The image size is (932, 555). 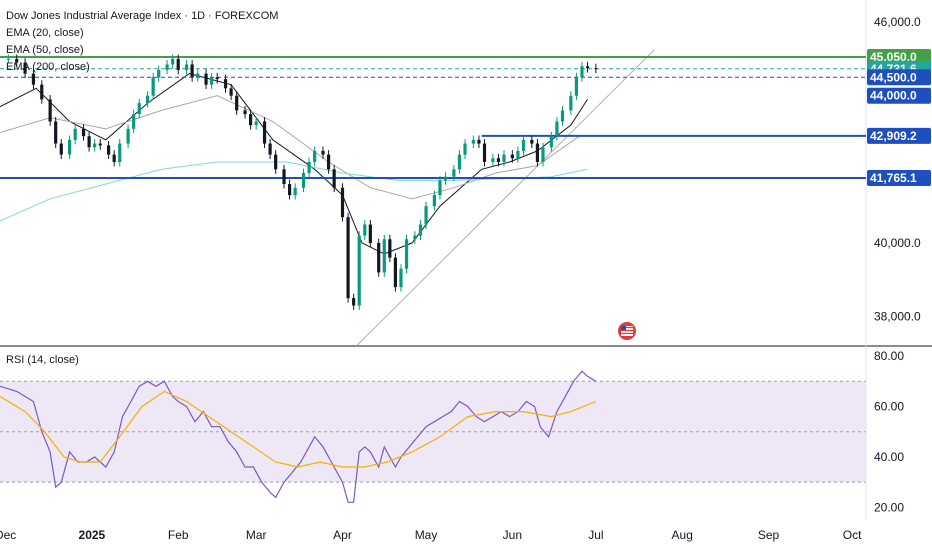 I want to click on y-tick-label: 46,000.0, so click(x=897, y=22).